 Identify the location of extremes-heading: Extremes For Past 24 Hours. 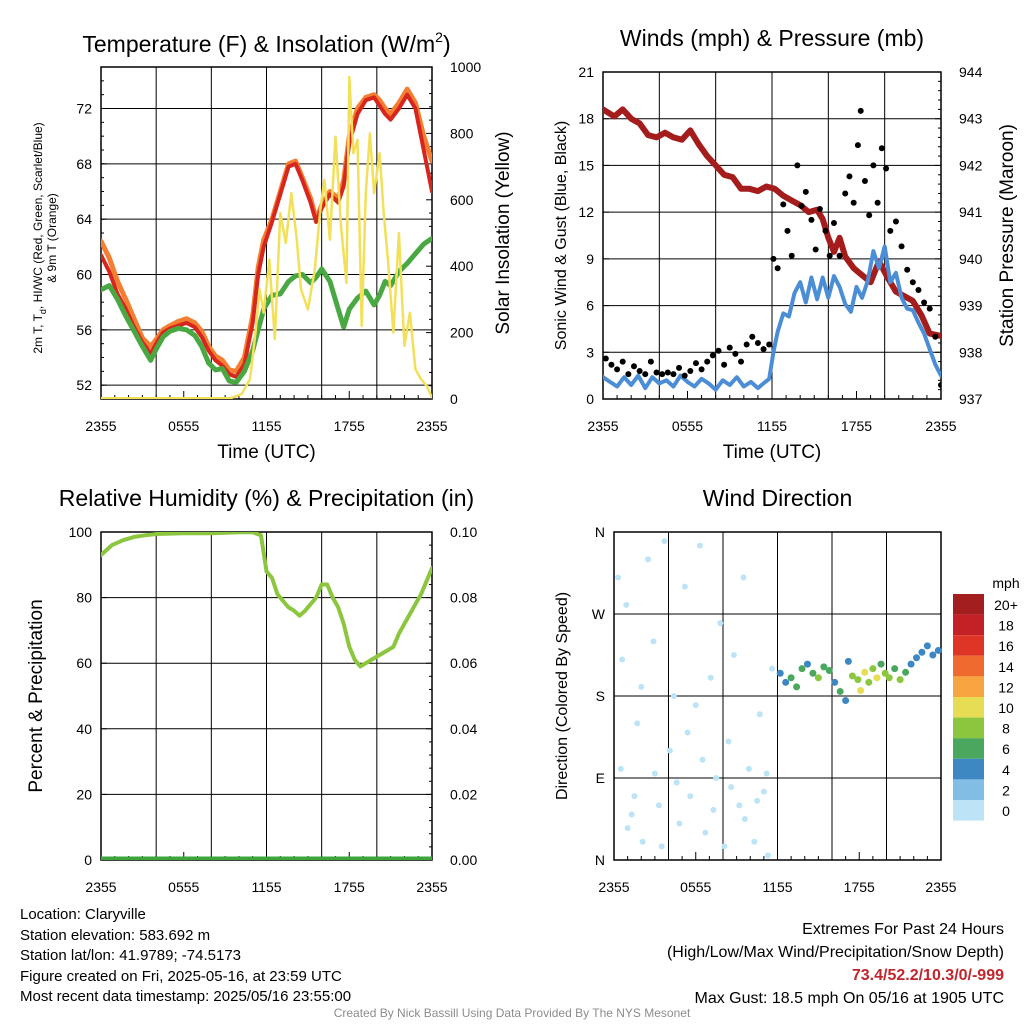
(903, 929).